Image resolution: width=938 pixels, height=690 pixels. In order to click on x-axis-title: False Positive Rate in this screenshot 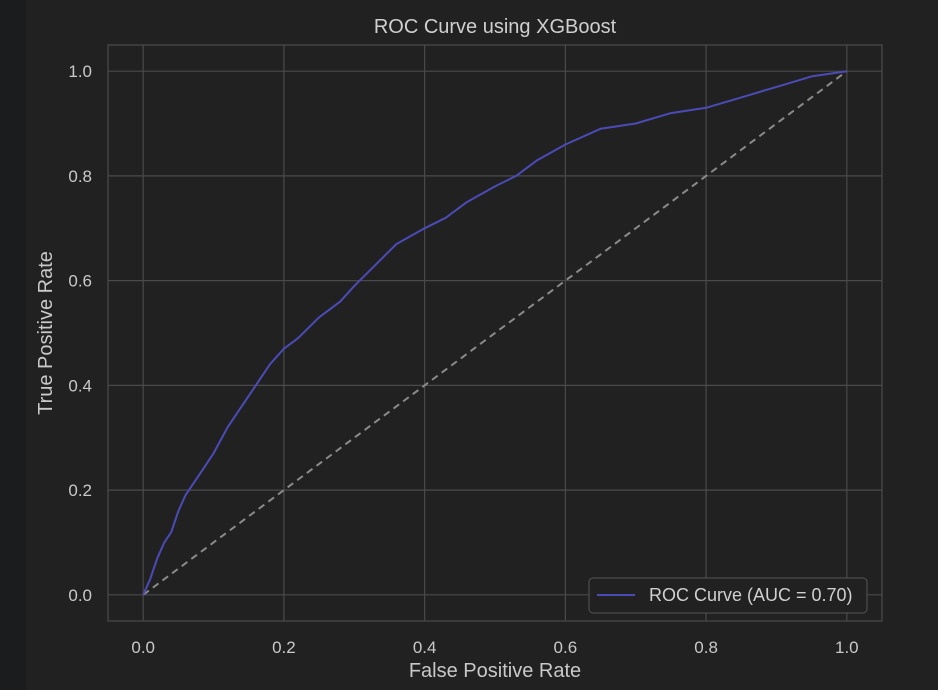, I will do `click(495, 671)`.